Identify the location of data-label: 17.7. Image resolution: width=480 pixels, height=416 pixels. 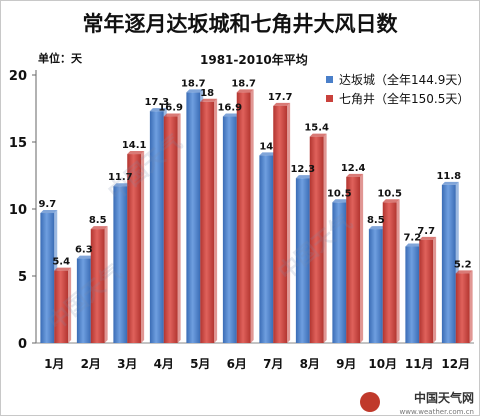
(280, 97).